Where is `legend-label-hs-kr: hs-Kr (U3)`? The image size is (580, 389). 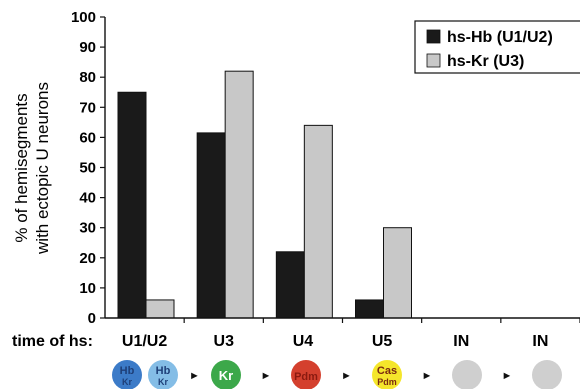 legend-label-hs-kr: hs-Kr (U3) is located at coordinates (485, 61).